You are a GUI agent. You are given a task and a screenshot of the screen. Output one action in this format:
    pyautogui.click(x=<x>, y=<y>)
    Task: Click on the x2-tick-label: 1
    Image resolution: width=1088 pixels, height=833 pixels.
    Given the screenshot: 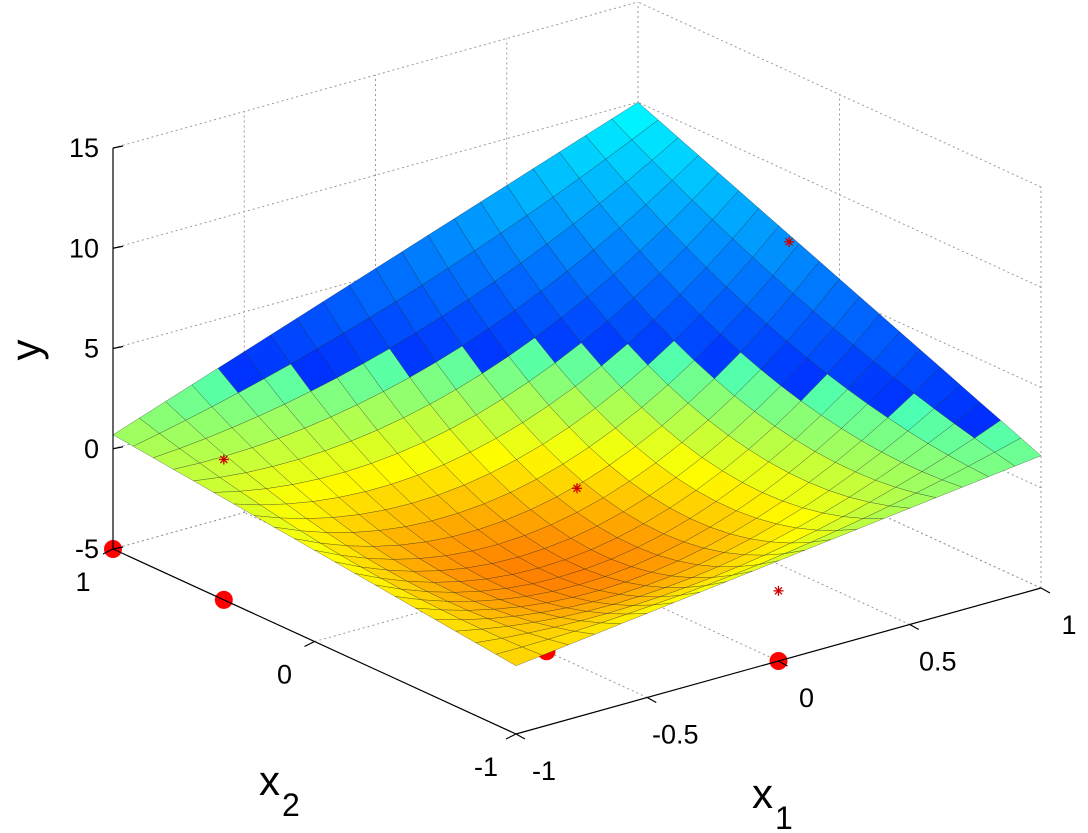 What is the action you would take?
    pyautogui.click(x=82, y=582)
    